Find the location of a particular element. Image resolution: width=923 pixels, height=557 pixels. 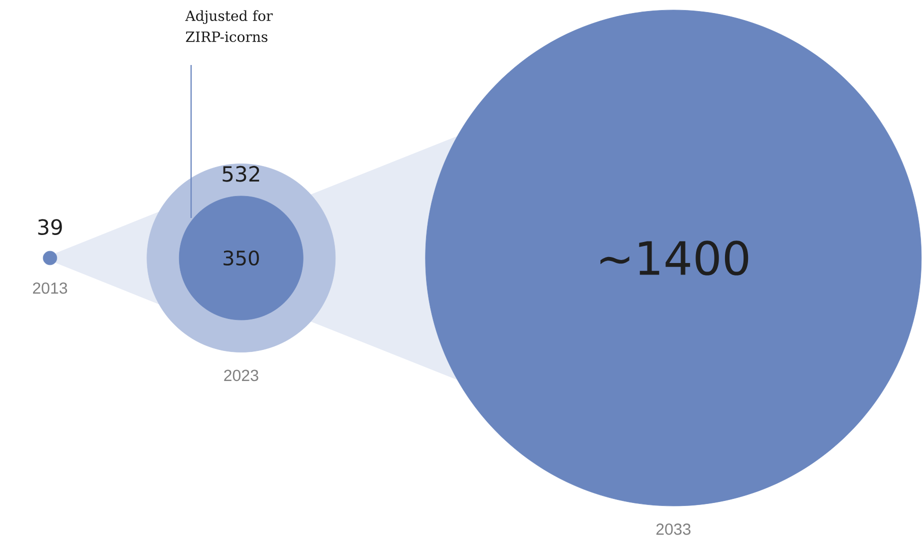

data-label: 532 is located at coordinates (241, 174).